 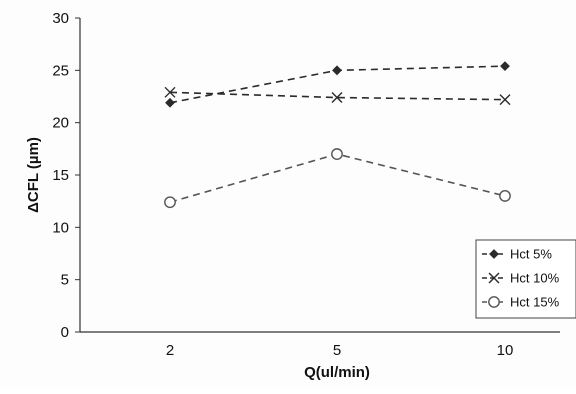 I want to click on legend-label: Hct 10%, so click(x=535, y=278).